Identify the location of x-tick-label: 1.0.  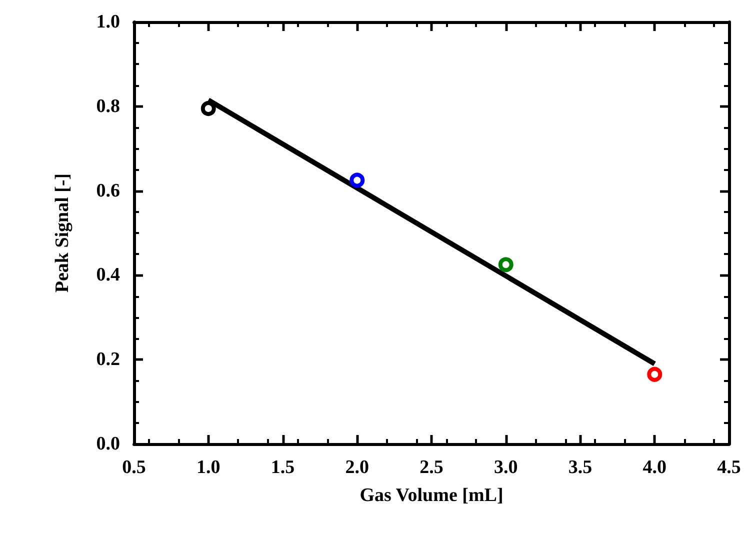
(208, 467).